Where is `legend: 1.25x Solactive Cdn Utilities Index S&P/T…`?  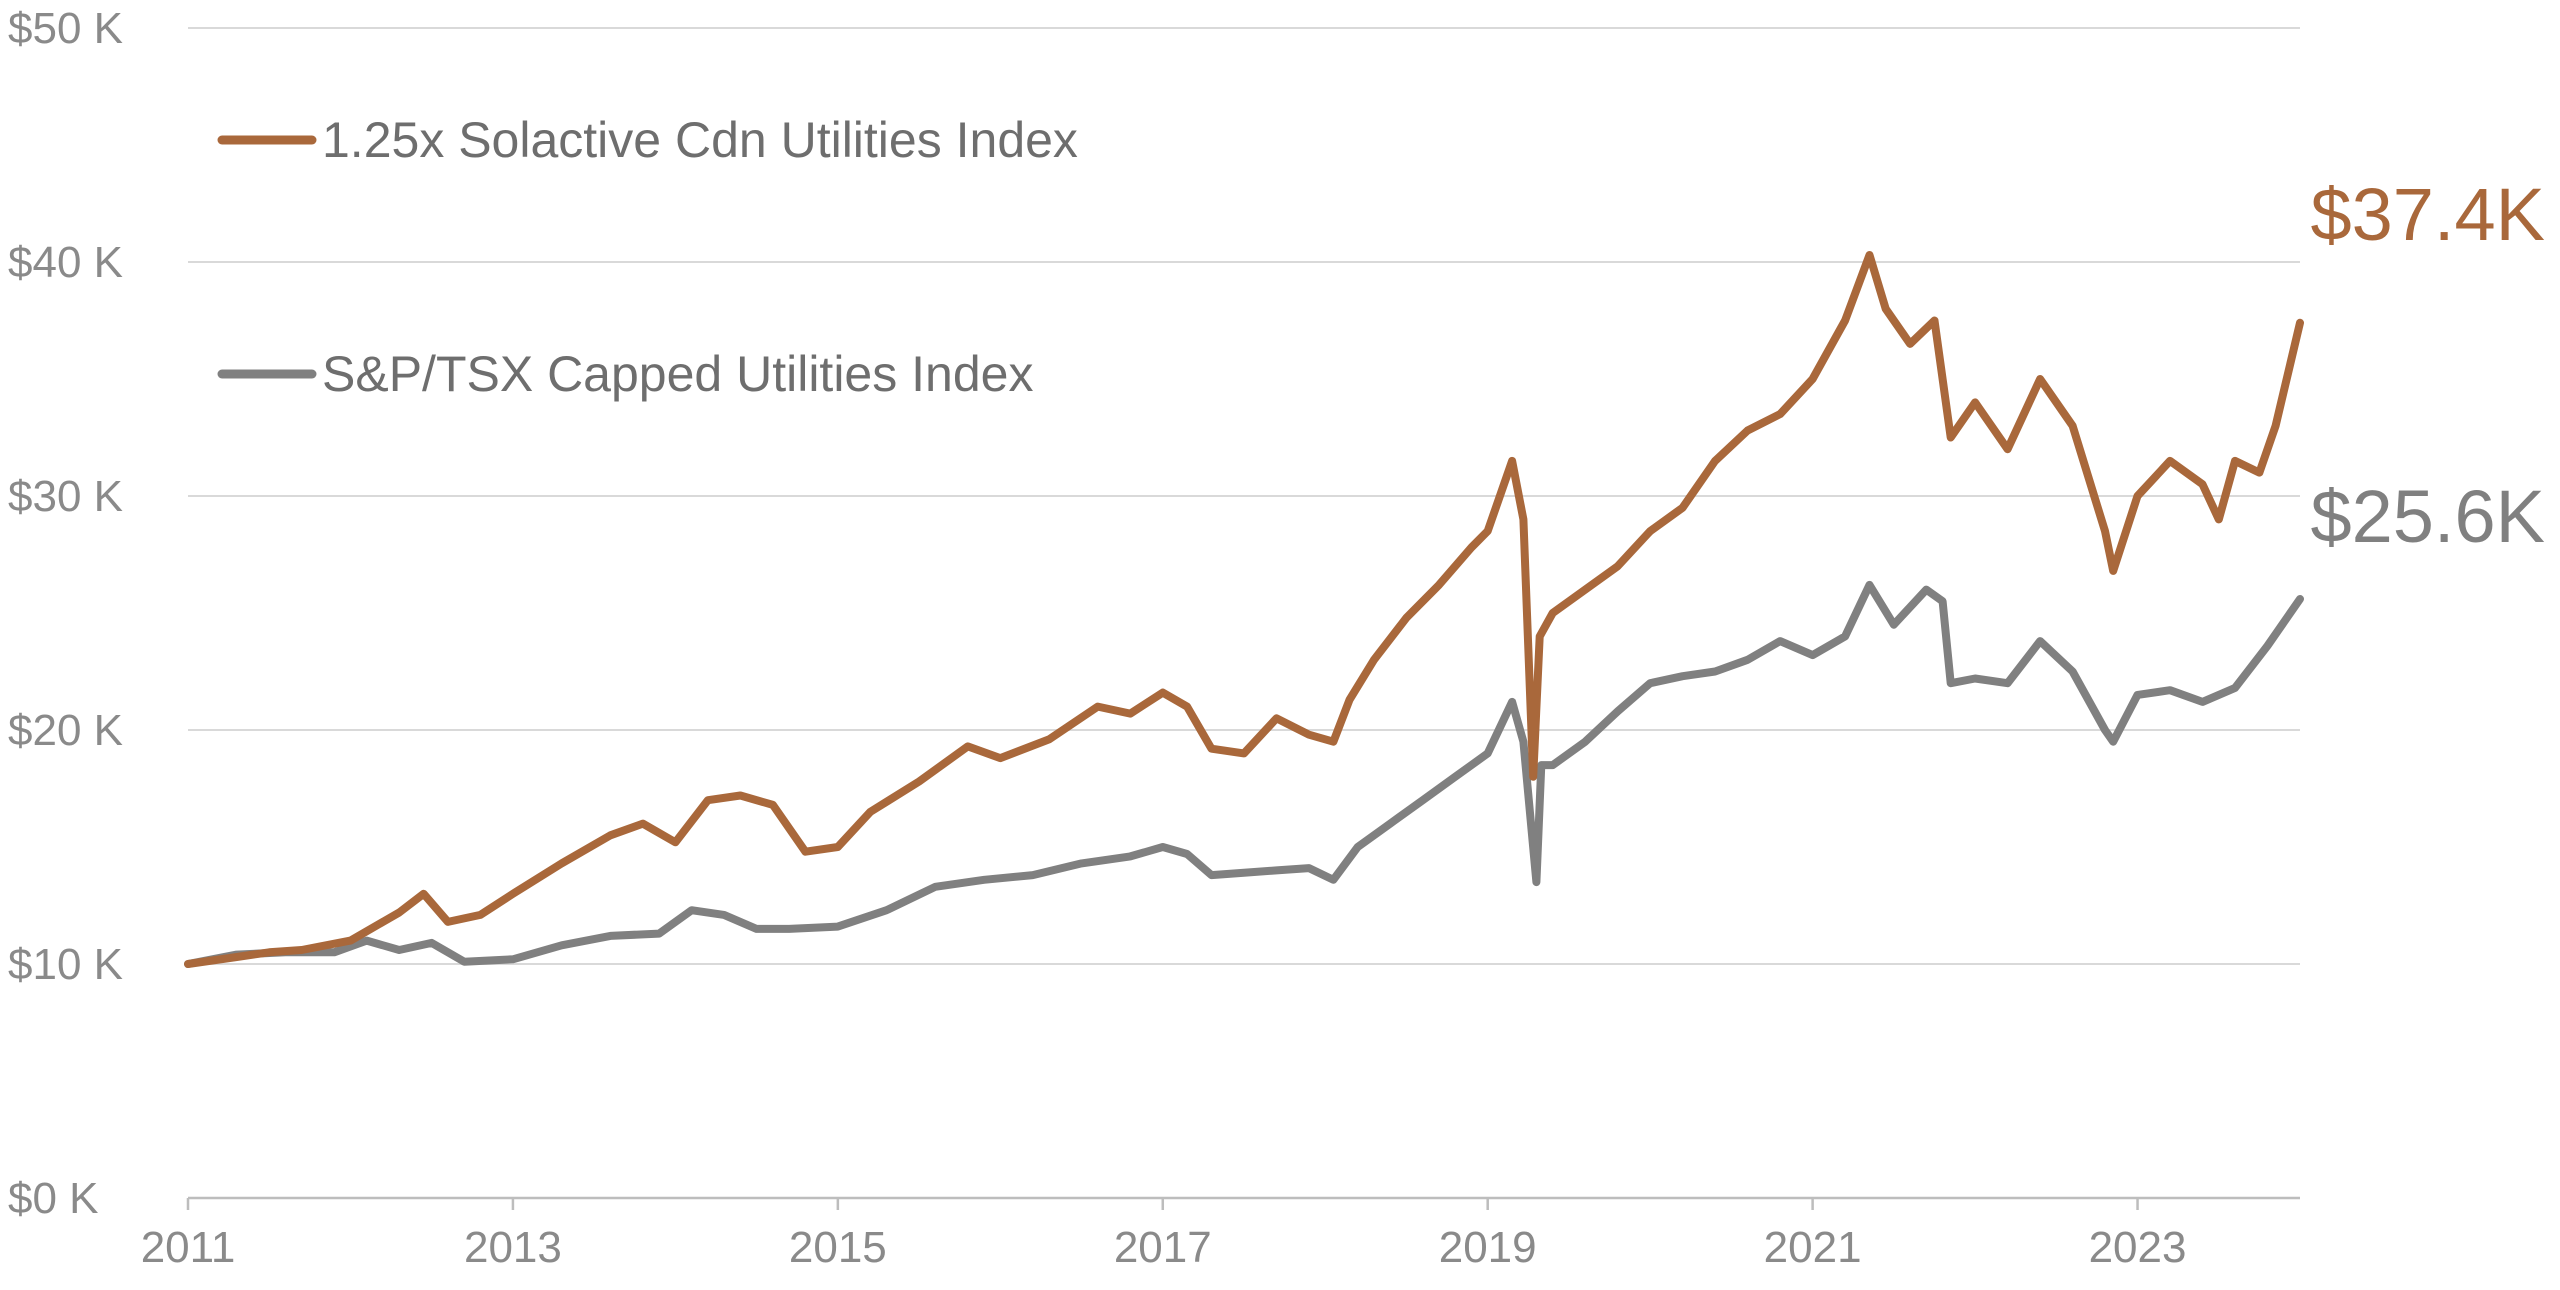 legend: 1.25x Solactive Cdn Utilities Index S&P/T… is located at coordinates (647, 257).